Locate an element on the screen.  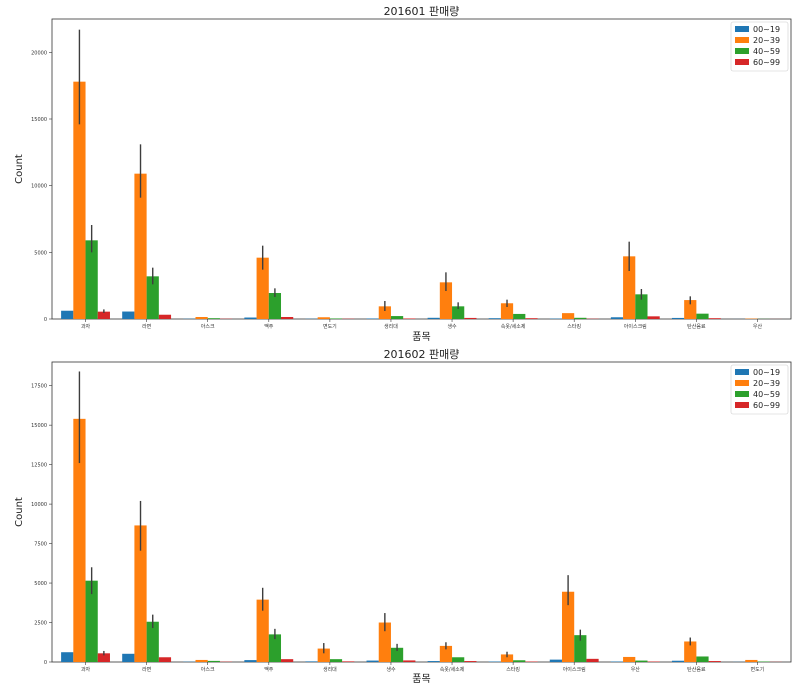
x-axis-title: 품목 is located at coordinates (421, 337).